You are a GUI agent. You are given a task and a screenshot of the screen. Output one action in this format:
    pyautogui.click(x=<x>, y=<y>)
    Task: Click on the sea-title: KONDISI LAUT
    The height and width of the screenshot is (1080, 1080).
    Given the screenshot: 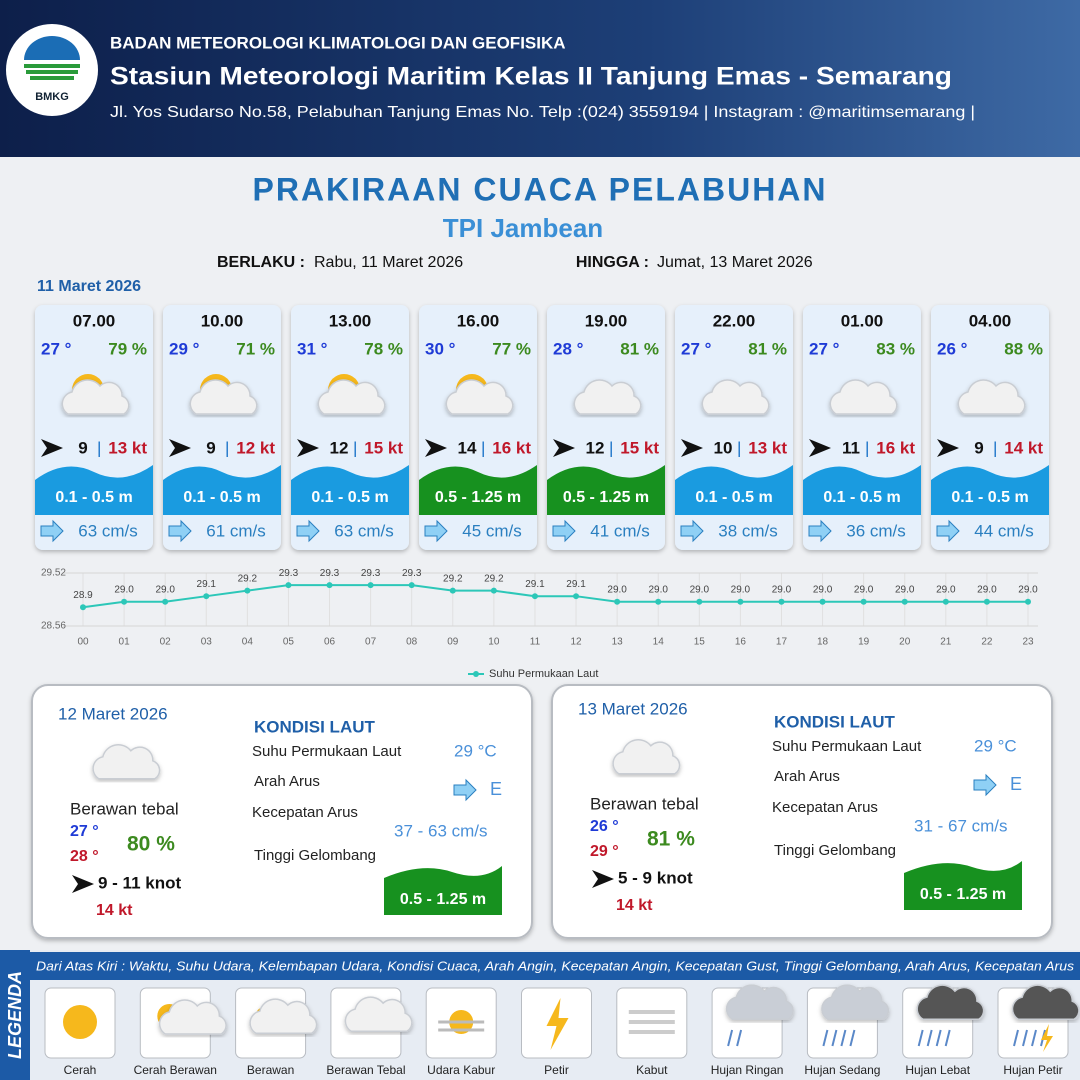 What is the action you would take?
    pyautogui.click(x=315, y=726)
    